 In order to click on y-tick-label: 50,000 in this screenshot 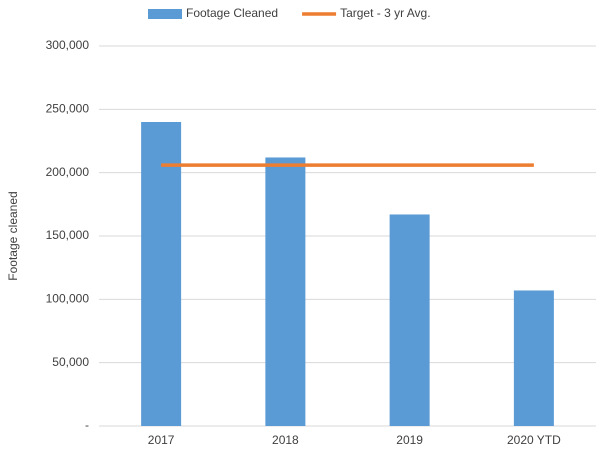, I will do `click(70, 362)`.